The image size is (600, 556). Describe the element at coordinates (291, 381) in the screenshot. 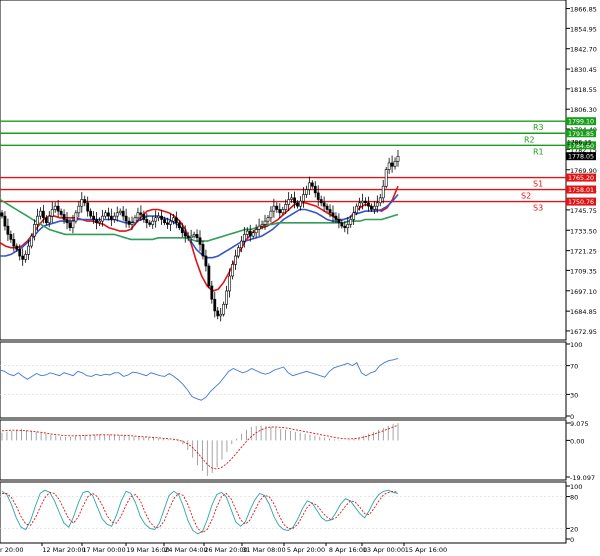

I see `rsi-panel: 100 70 30 0` at that location.